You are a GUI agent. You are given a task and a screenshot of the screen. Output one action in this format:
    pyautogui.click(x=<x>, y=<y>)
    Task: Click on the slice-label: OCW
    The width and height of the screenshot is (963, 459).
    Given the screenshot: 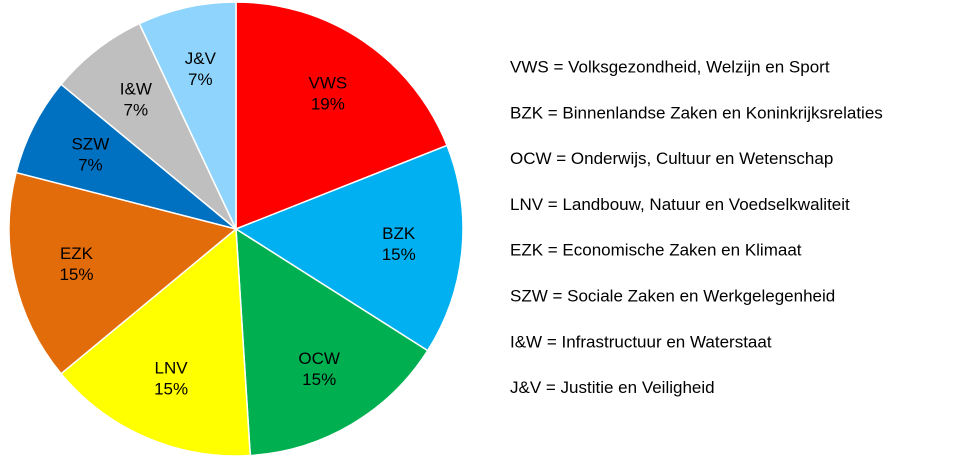 What is the action you would take?
    pyautogui.click(x=319, y=358)
    